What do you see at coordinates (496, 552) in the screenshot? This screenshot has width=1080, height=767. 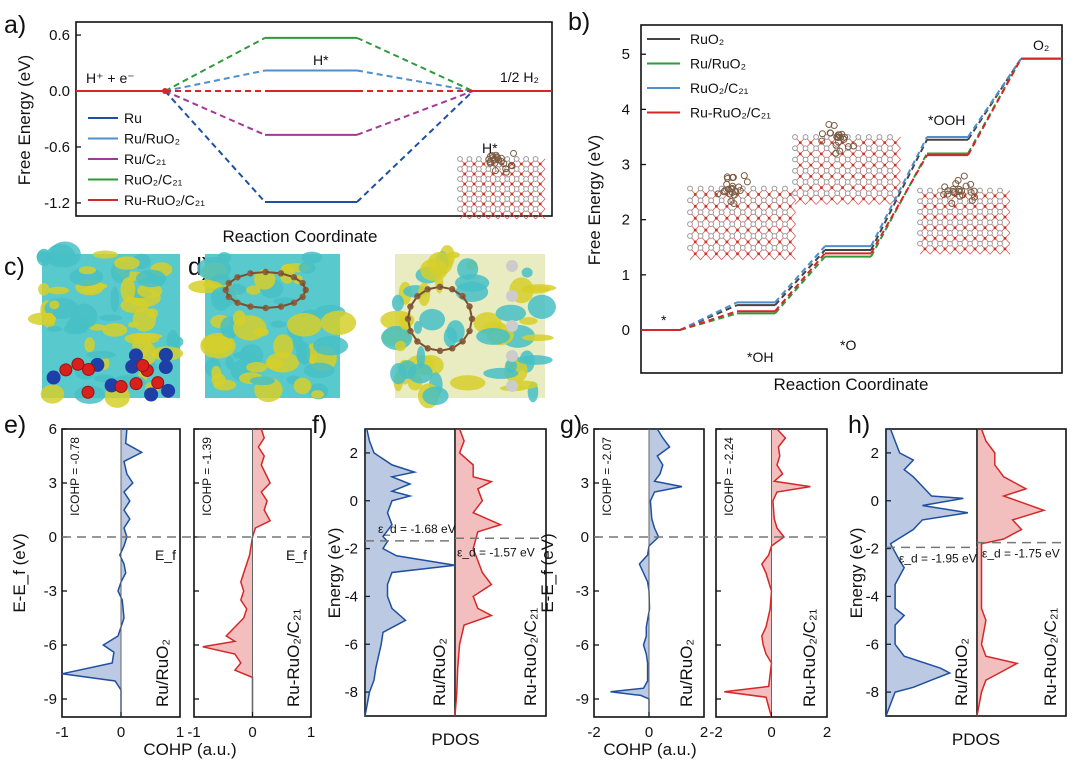 I see `d-band-center-label: ε_d = -1.57 eV` at bounding box center [496, 552].